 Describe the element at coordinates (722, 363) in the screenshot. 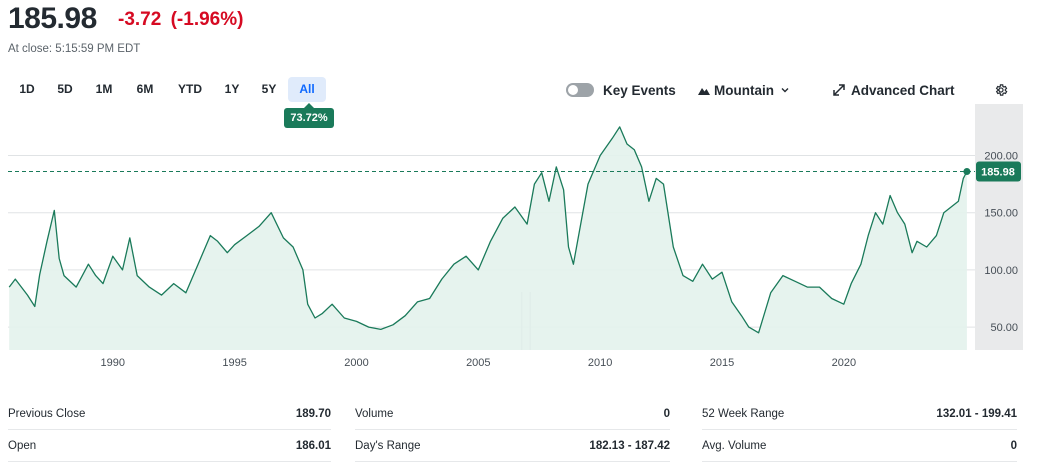

I see `x-tick-label: 2015` at that location.